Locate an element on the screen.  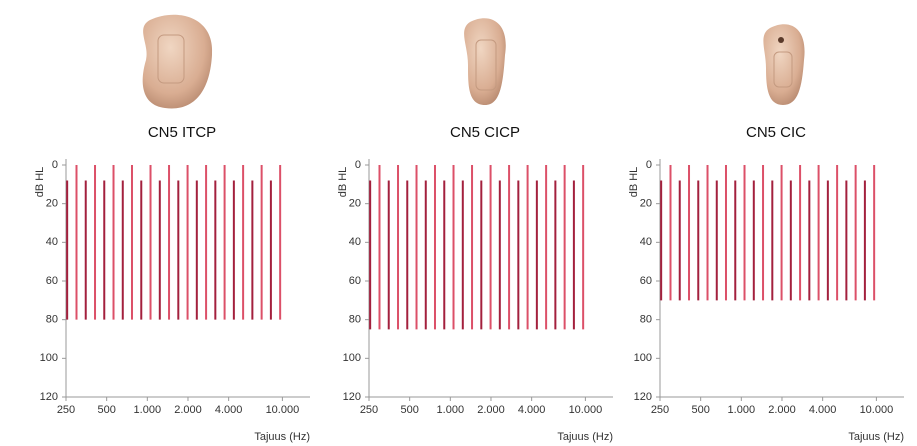
chart-title: CN5 CICP is located at coordinates (485, 132).